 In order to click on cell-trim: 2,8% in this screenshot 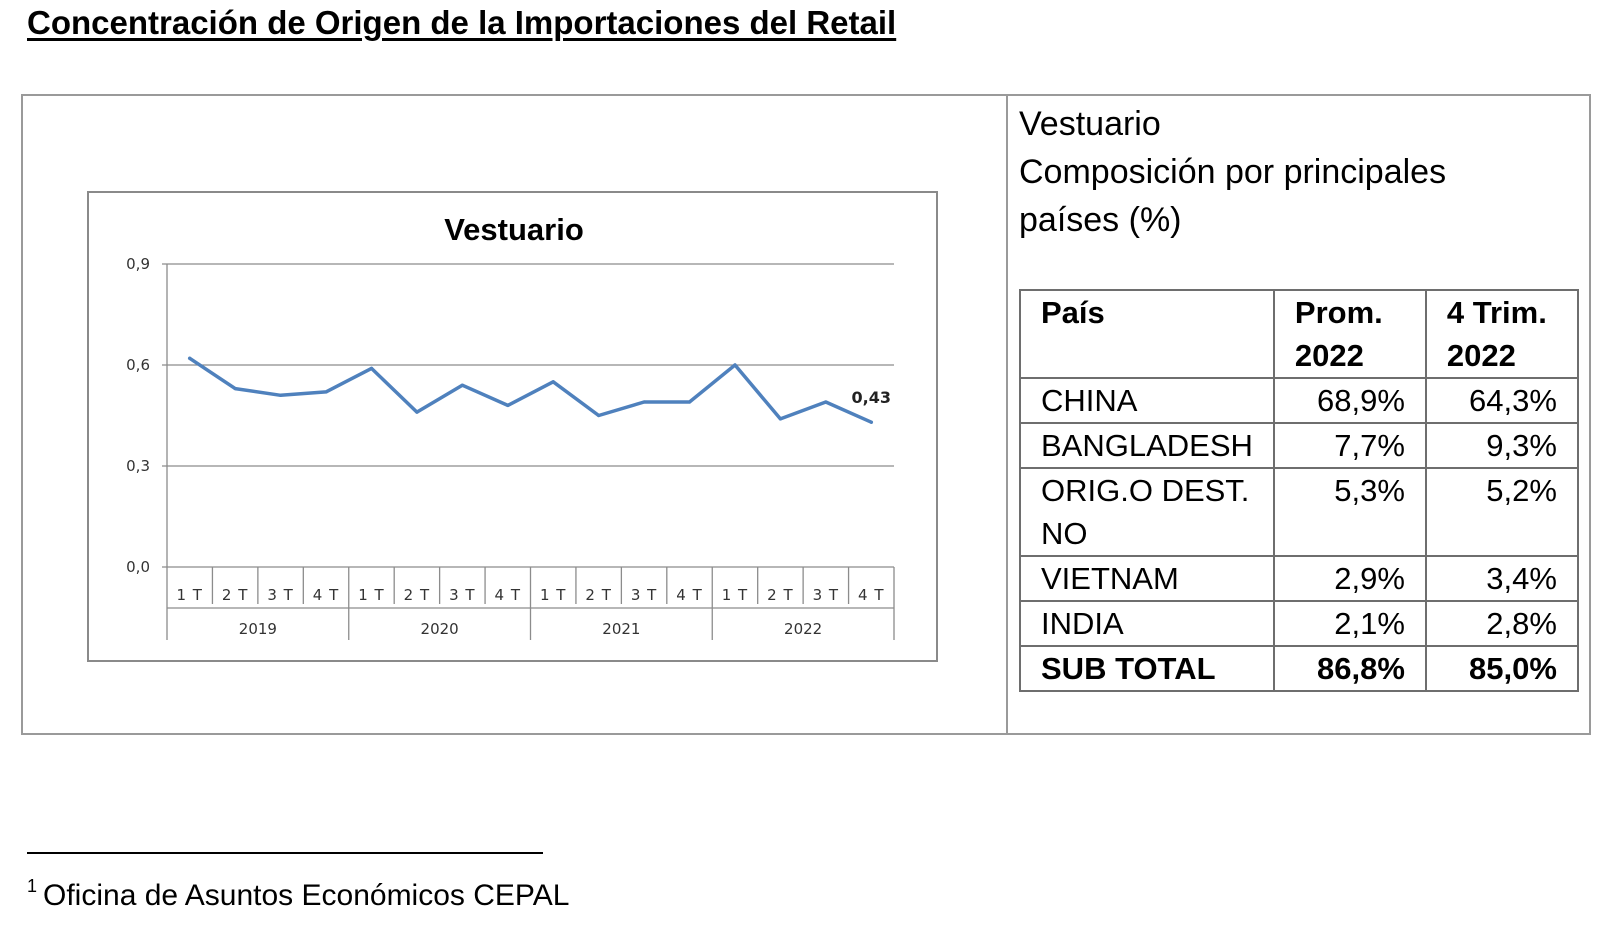, I will do `click(1501, 623)`.